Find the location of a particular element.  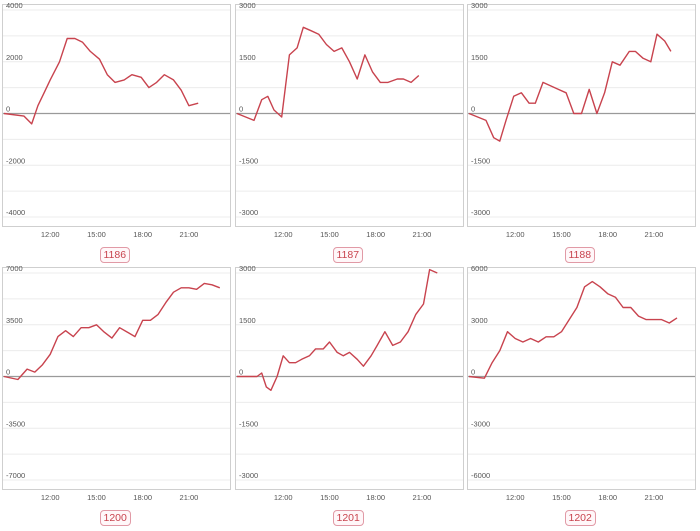

line-chart: 6000 3000 0 -3000 -6000 12:00 15:00 18:00 21:00 is located at coordinates (581, 383).